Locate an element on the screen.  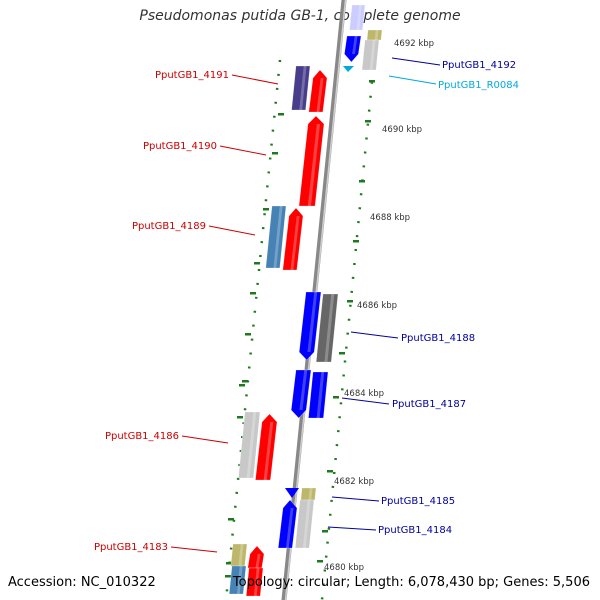
feature-4182-steelblue is located at coordinates (237, 580).